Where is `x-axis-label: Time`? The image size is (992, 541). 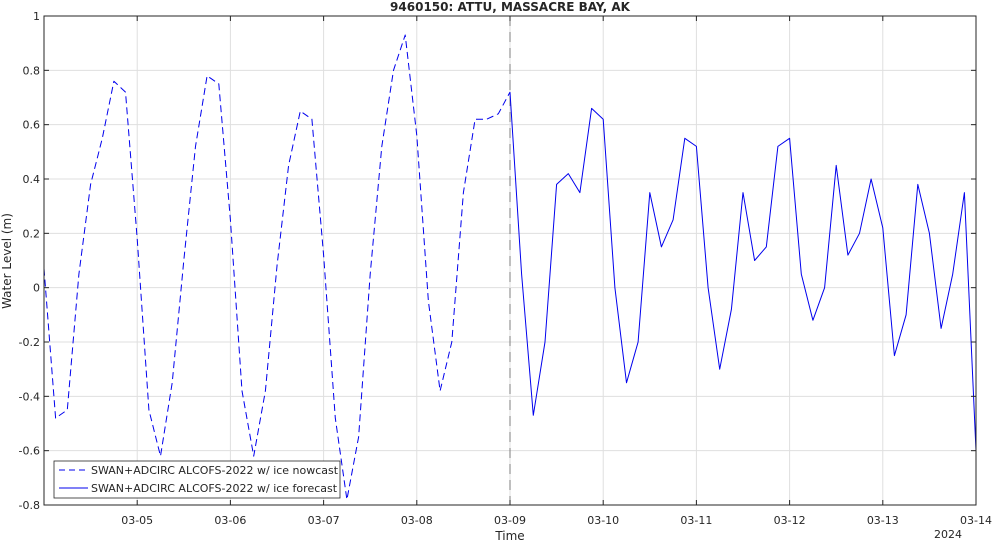
x-axis-label: Time is located at coordinates (509, 535).